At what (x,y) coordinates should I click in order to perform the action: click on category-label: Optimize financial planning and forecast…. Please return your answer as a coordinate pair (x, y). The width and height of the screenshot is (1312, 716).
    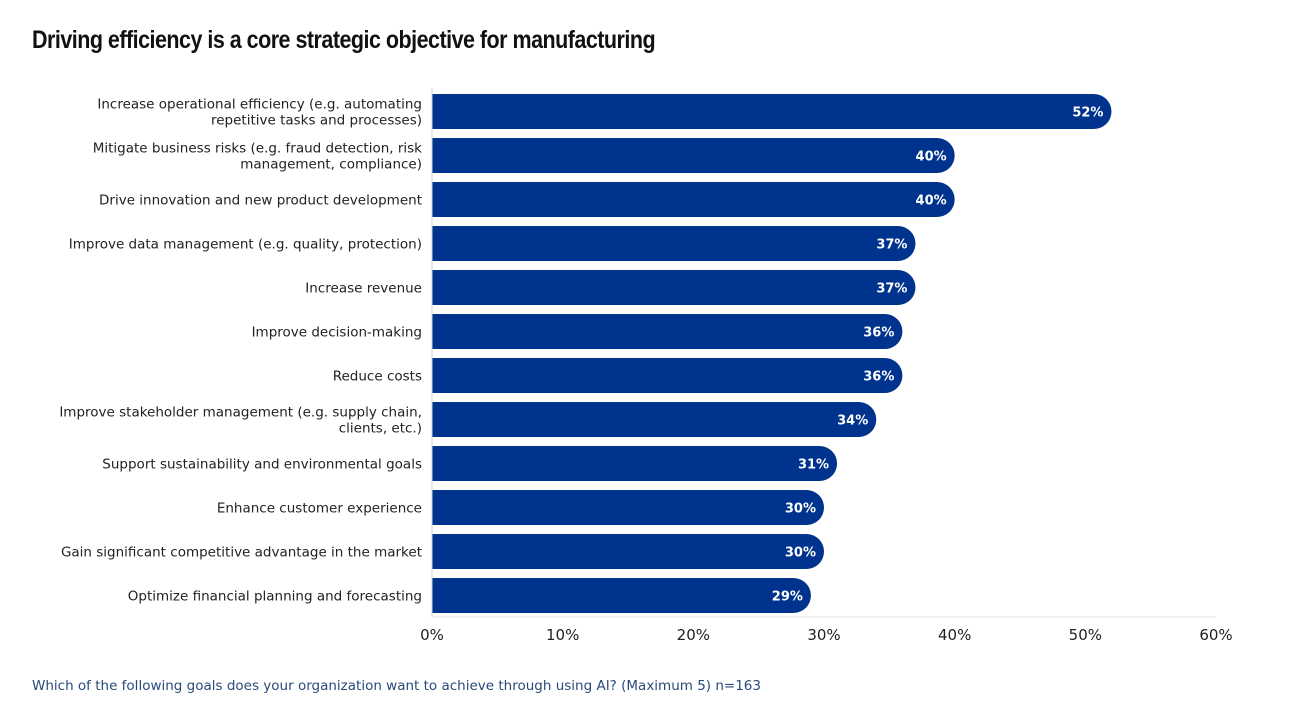
    Looking at the image, I should click on (275, 597).